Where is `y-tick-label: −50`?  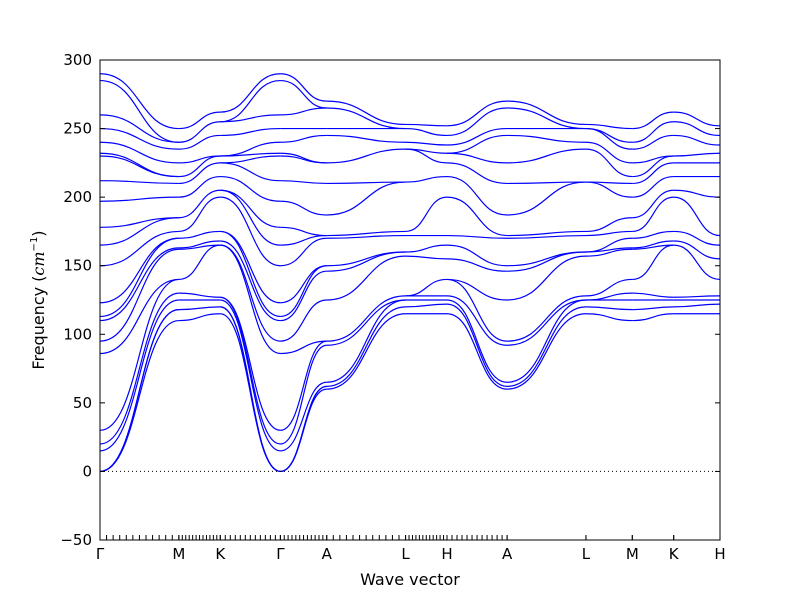
y-tick-label: −50 is located at coordinates (76, 540).